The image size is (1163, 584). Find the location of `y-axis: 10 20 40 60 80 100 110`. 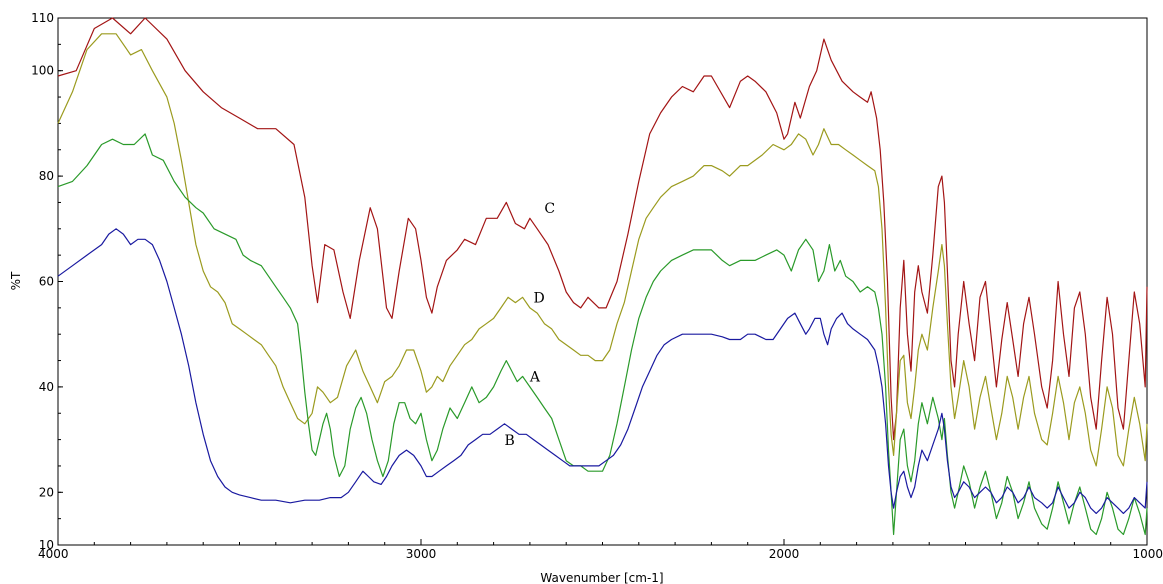

y-axis: 10 20 40 60 80 100 110 is located at coordinates (47, 281).